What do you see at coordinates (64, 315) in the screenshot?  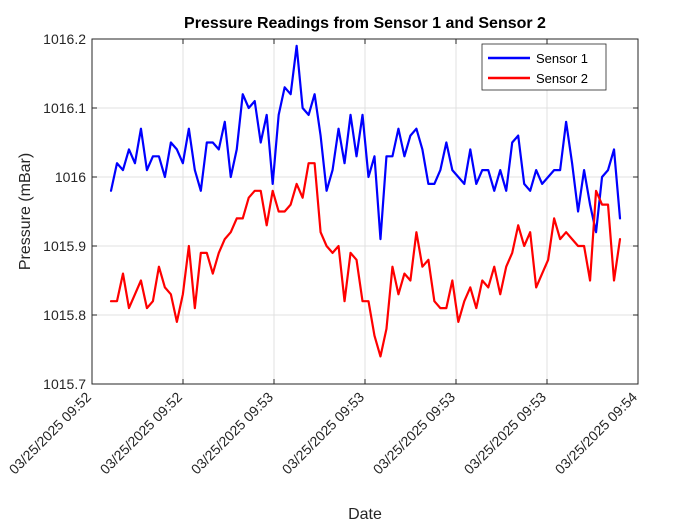 I see `y-tick-label: 1015.8` at bounding box center [64, 315].